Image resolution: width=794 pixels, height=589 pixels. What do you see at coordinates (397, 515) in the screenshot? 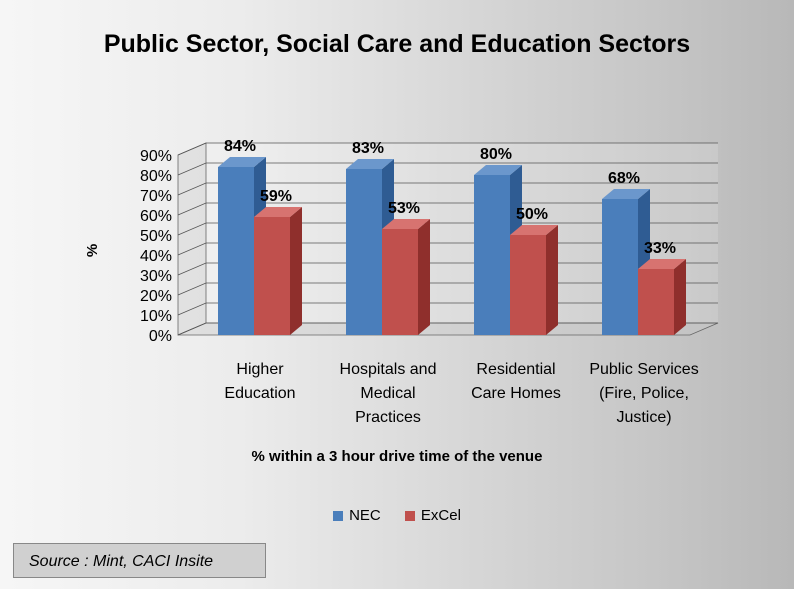
I see `legend: NEC ExCel` at bounding box center [397, 515].